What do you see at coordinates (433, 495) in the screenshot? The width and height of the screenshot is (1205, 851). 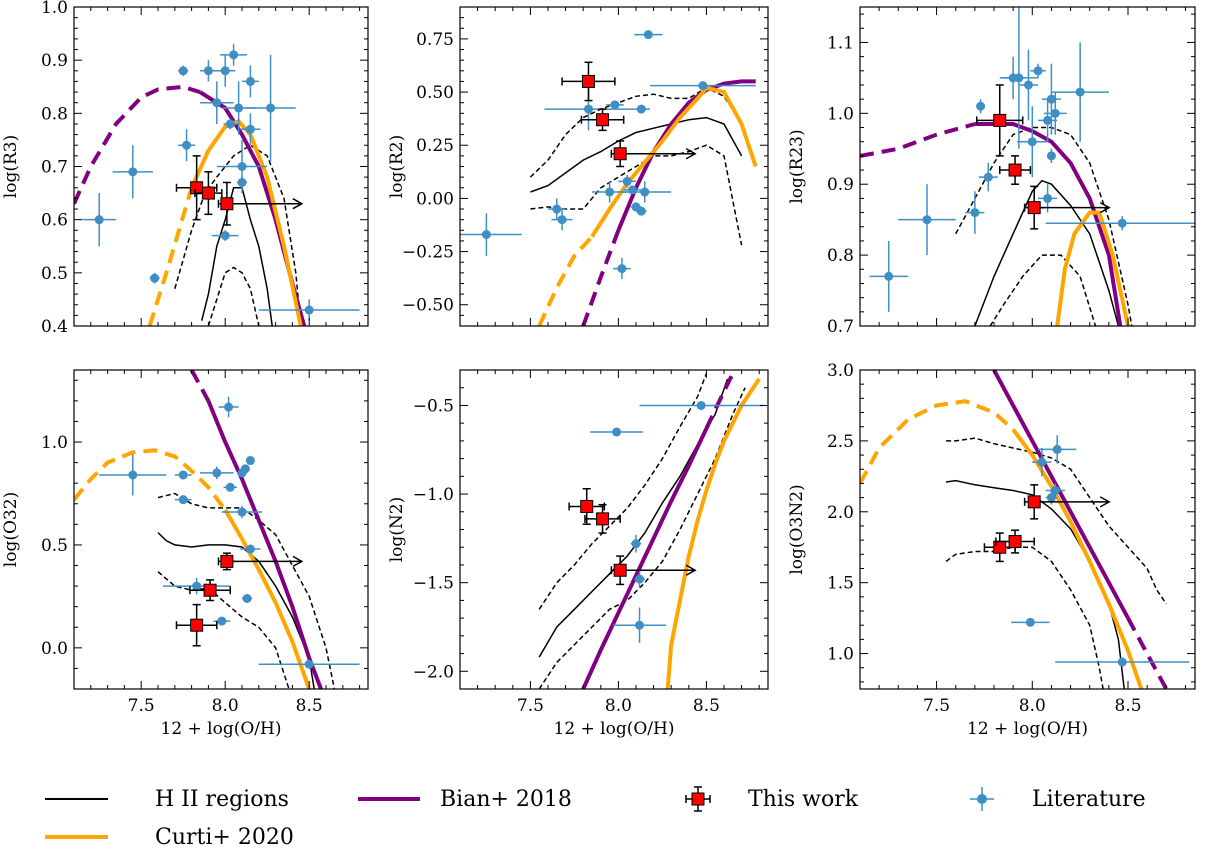 I see `y-tick-label: −1.0` at bounding box center [433, 495].